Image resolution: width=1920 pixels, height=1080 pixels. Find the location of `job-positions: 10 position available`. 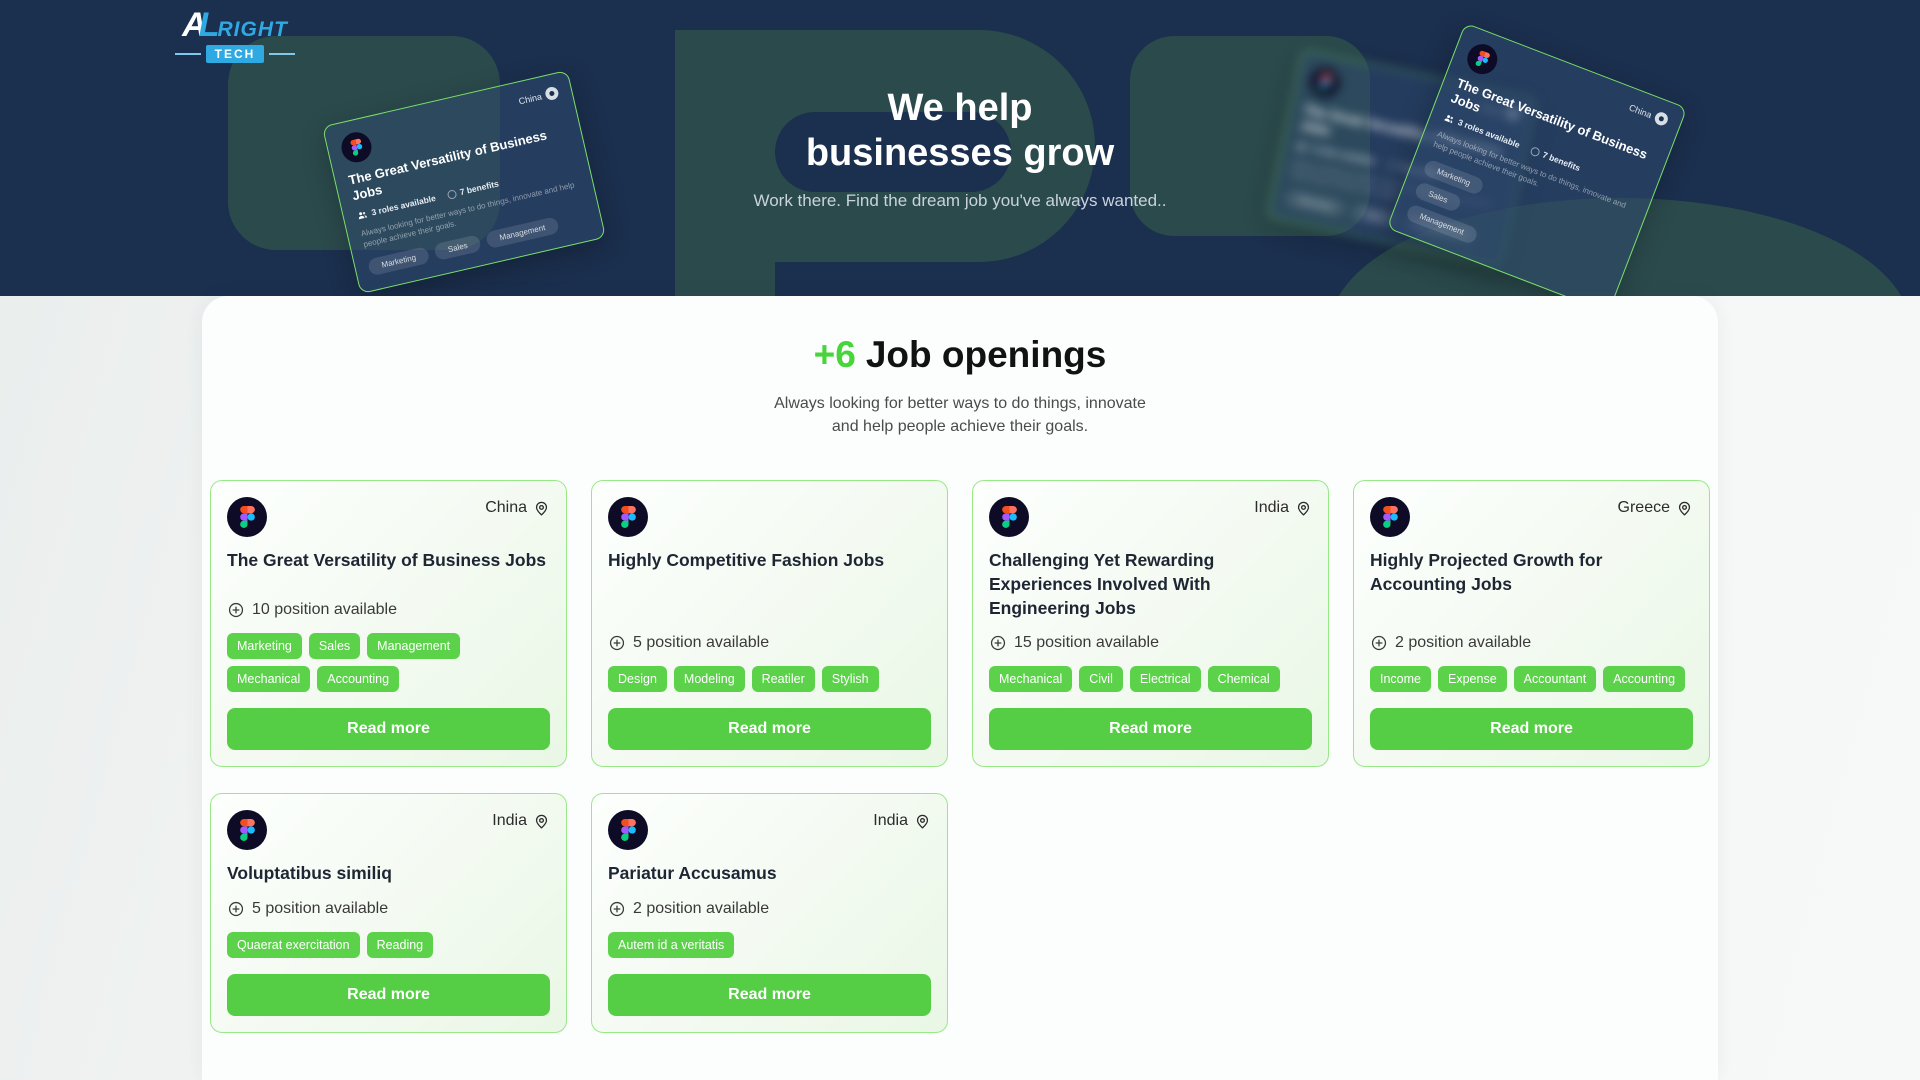

job-positions: 10 position available is located at coordinates (388, 610).